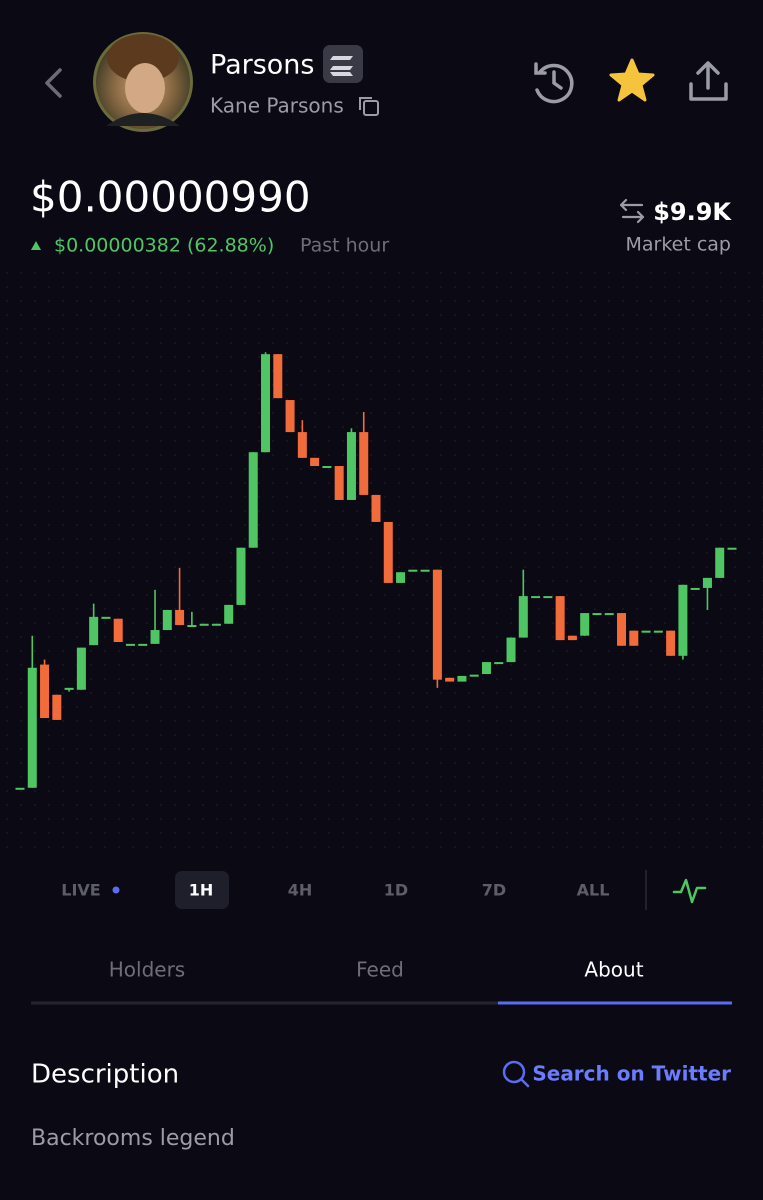 This screenshot has width=763, height=1200. I want to click on chart-type-toggle, so click(689, 891).